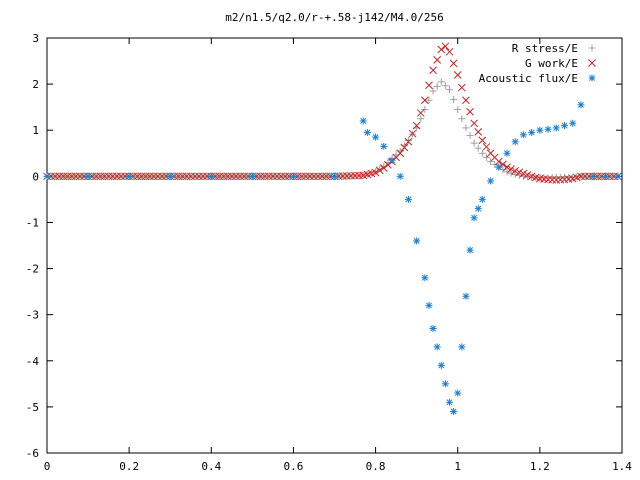  What do you see at coordinates (32, 269) in the screenshot?
I see `y-tick-label: -2` at bounding box center [32, 269].